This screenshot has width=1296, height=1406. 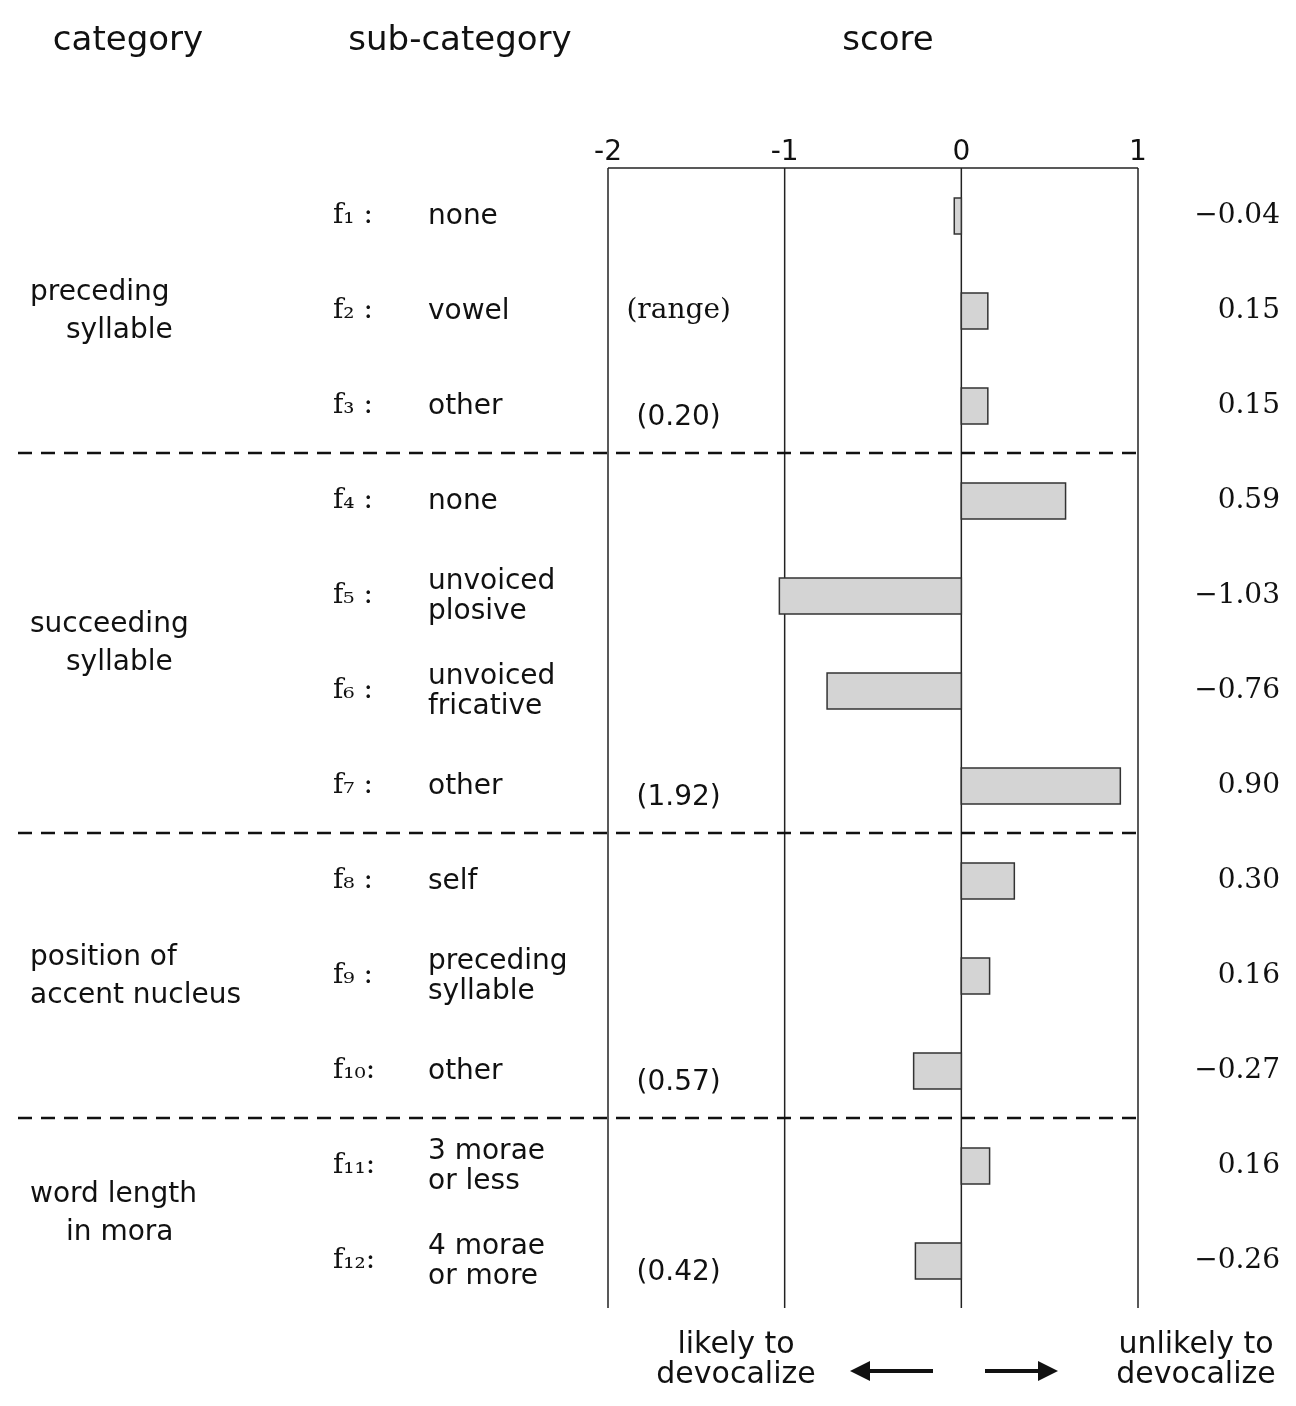 What do you see at coordinates (1248, 498) in the screenshot?
I see `data-label: 0.59` at bounding box center [1248, 498].